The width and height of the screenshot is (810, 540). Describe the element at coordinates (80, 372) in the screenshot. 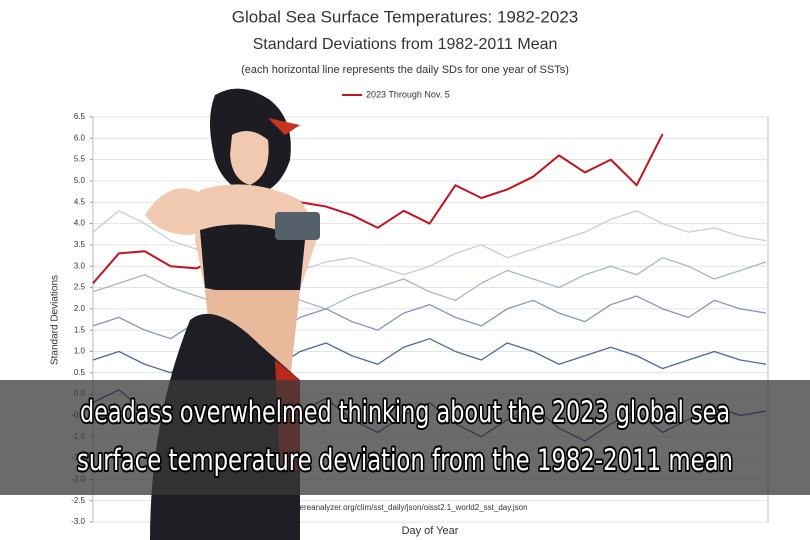

I see `y-tick-label: 0.5` at that location.